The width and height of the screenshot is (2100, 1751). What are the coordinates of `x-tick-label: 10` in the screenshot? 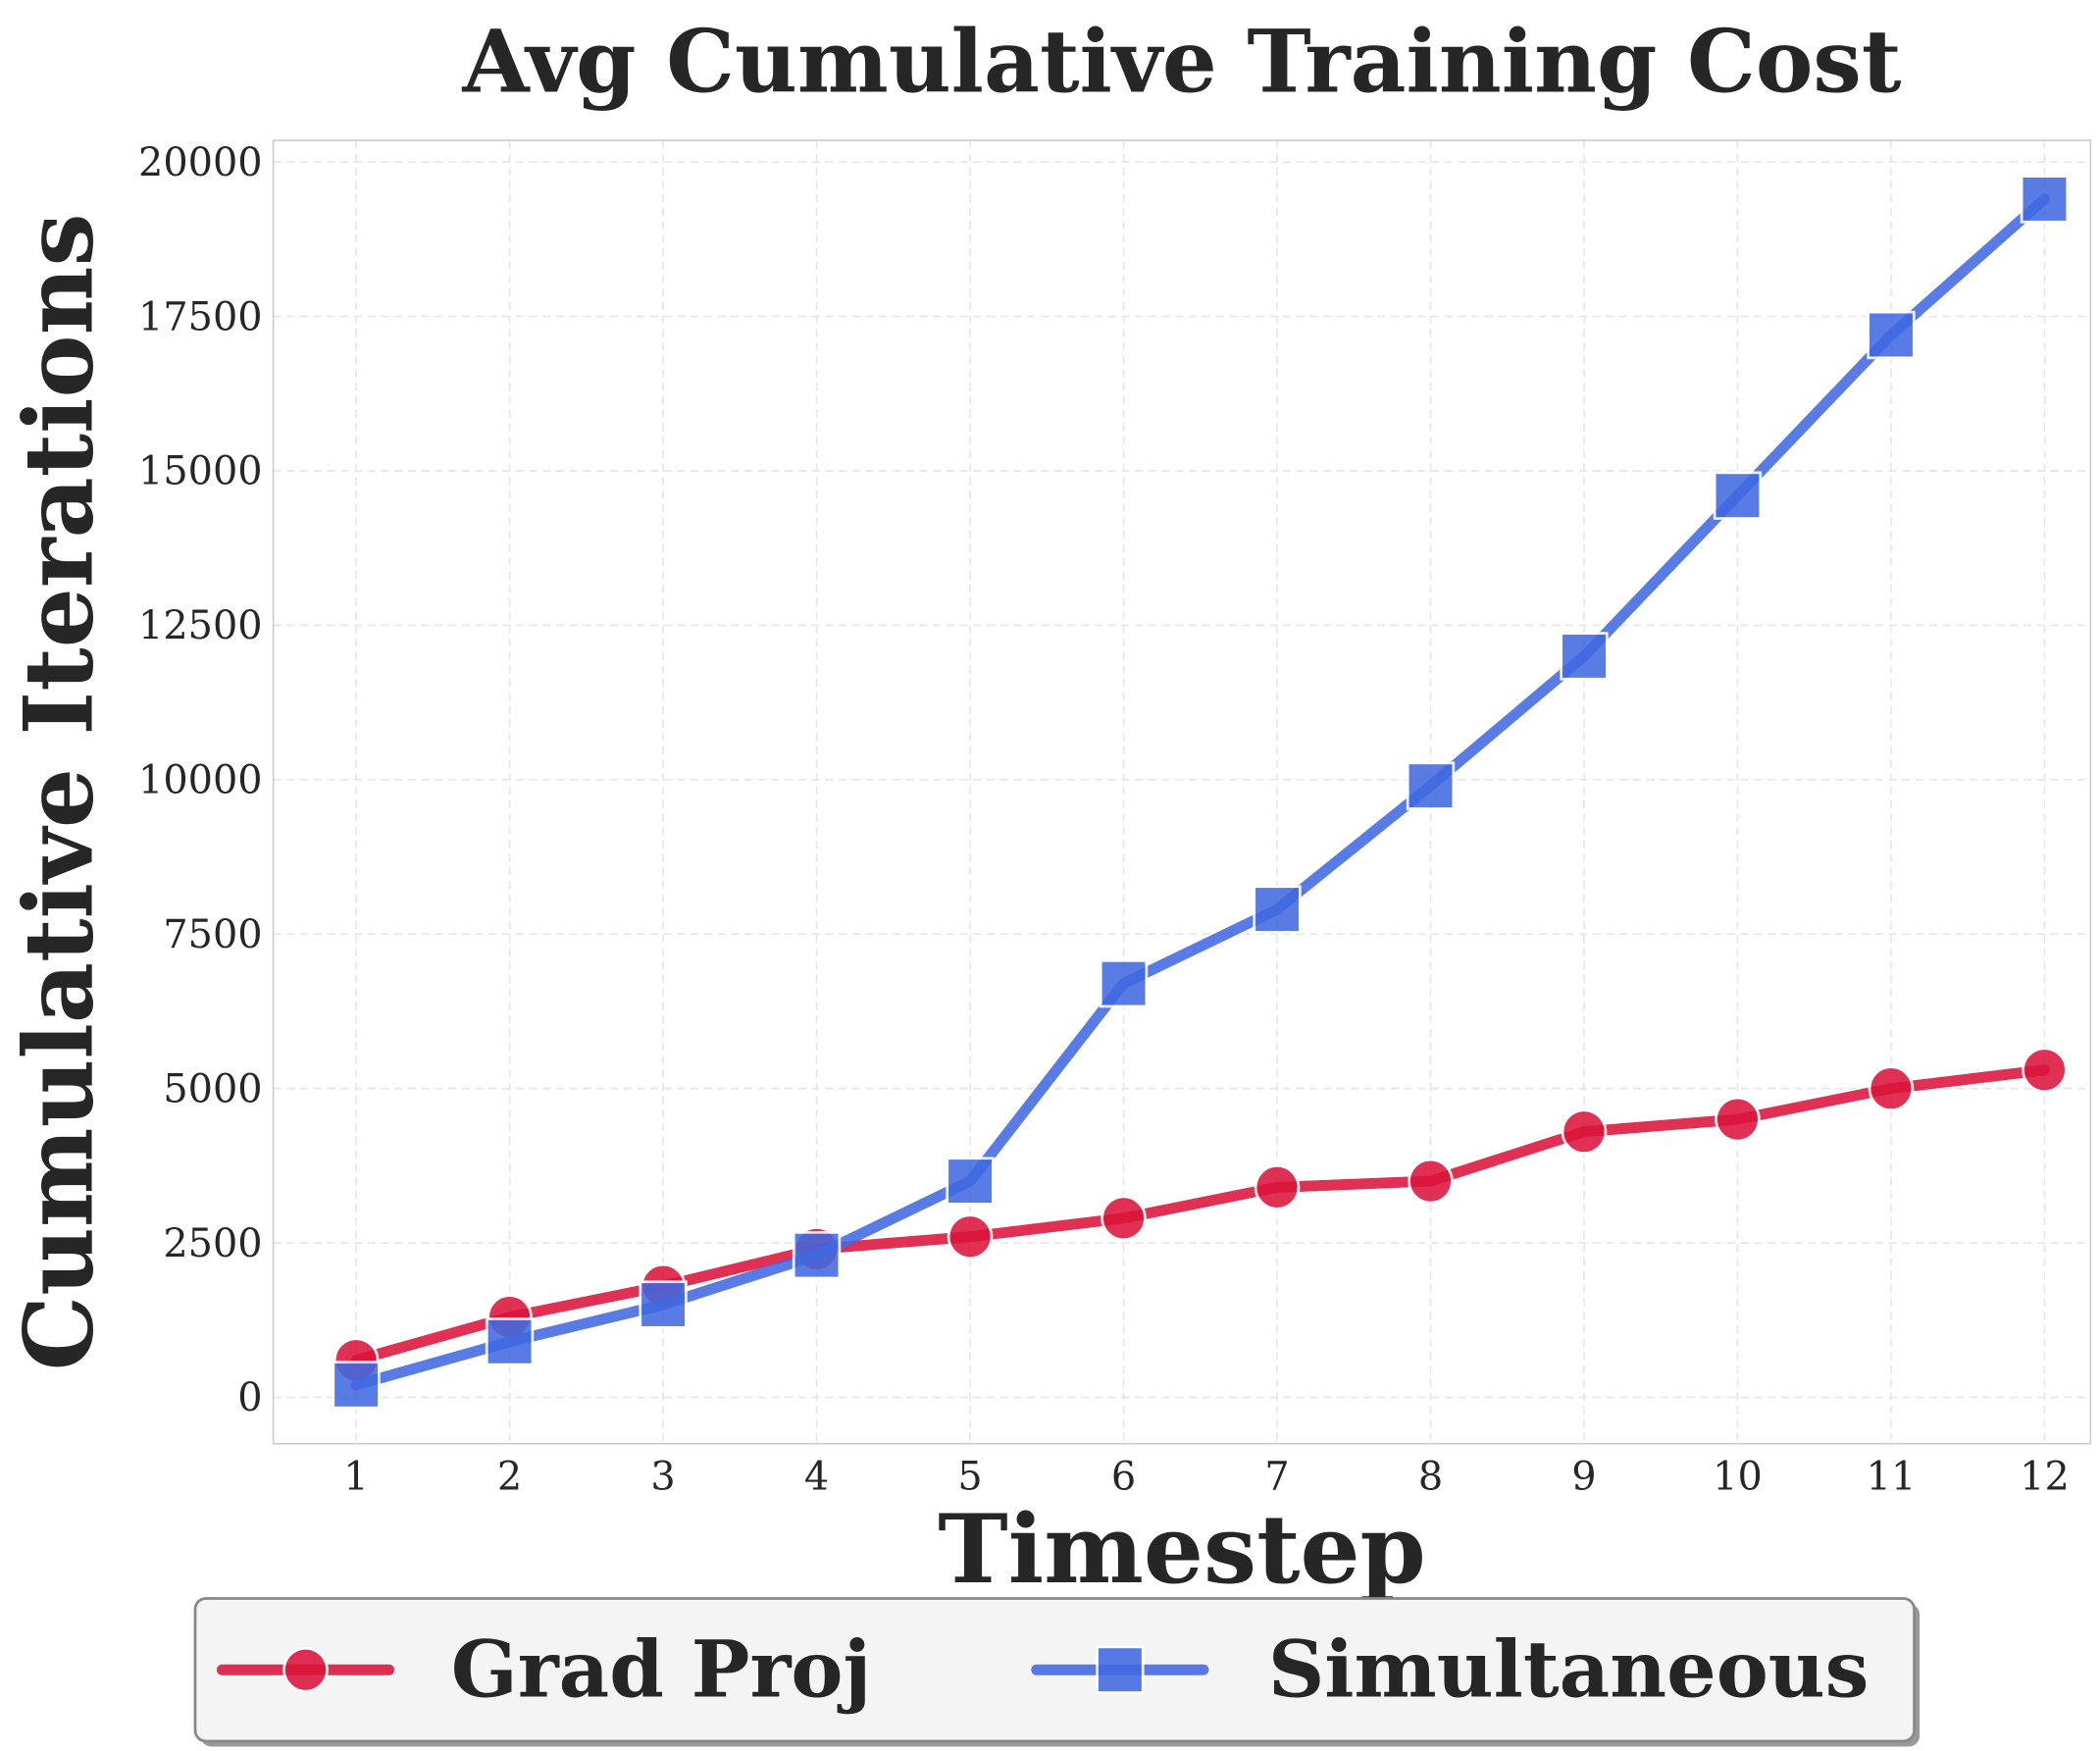 It's located at (1738, 1476).